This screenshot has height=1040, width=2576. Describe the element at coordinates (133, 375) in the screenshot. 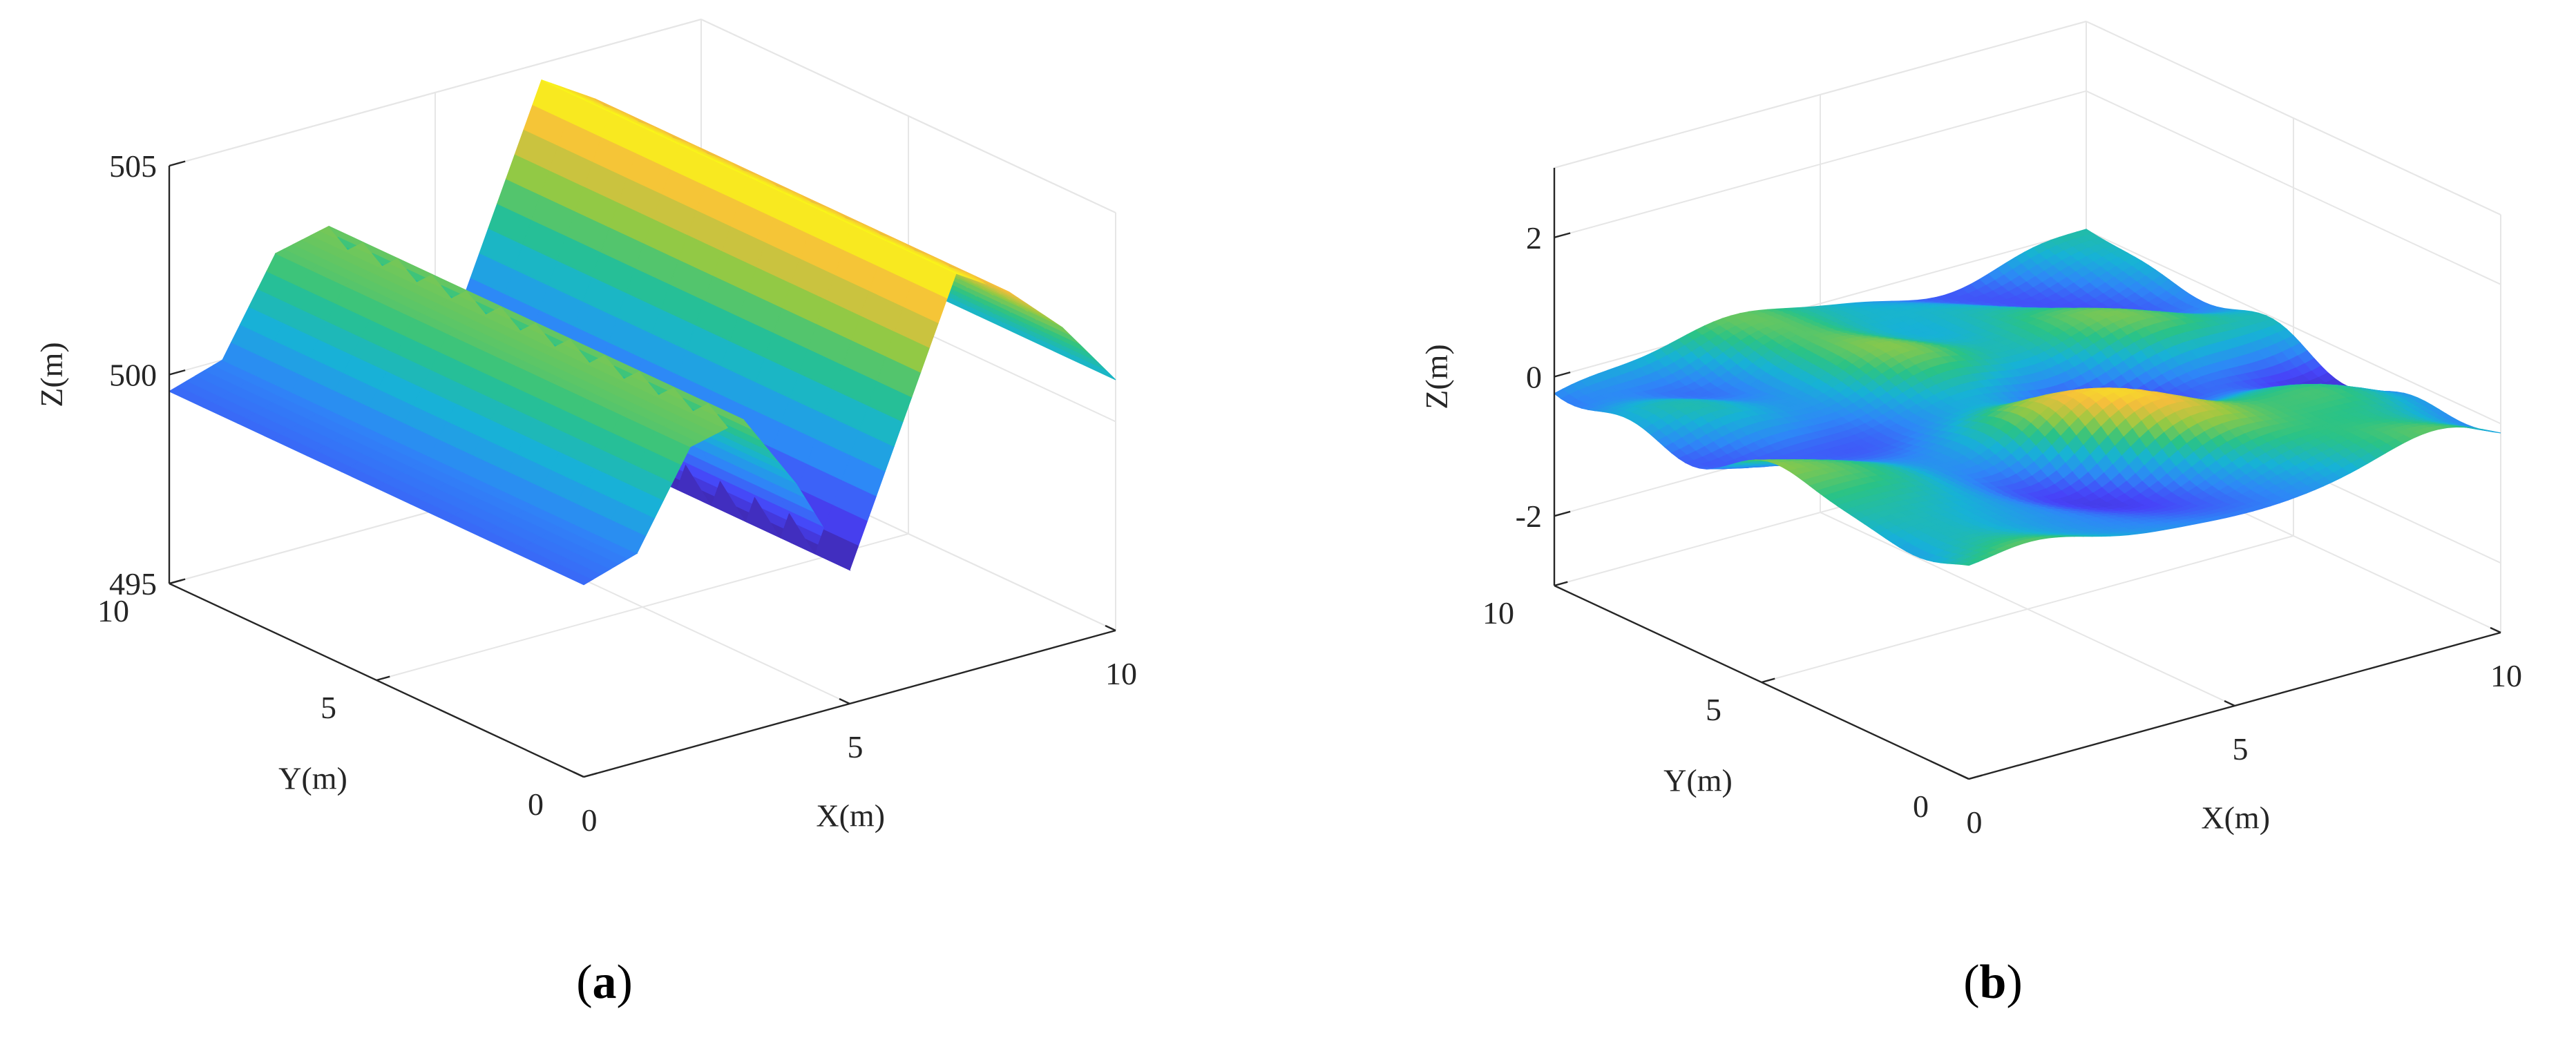

I see `z-tick-label: 500` at that location.